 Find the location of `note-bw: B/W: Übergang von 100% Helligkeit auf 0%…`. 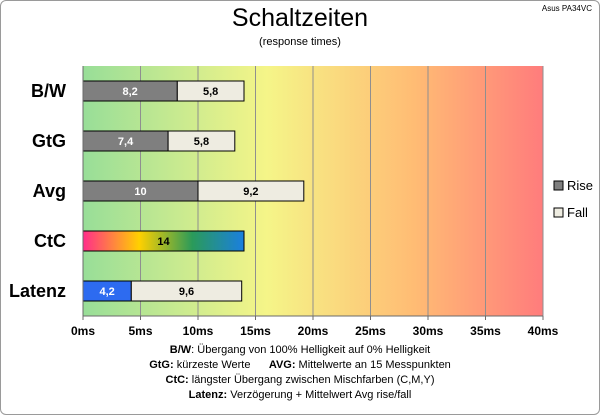

note-bw: B/W: Übergang von 100% Helligkeit auf 0%… is located at coordinates (300, 350).